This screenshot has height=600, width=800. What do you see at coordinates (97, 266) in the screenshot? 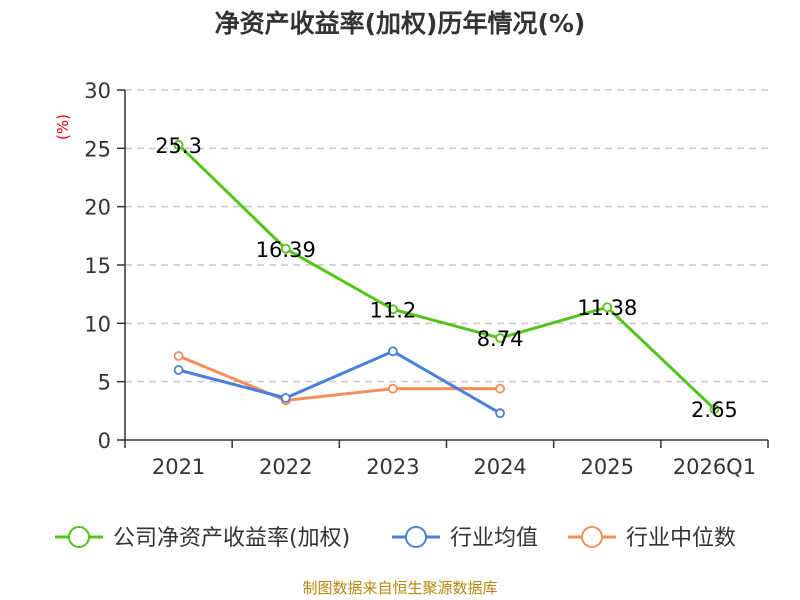
I see `y-tick-label: 15` at bounding box center [97, 266].